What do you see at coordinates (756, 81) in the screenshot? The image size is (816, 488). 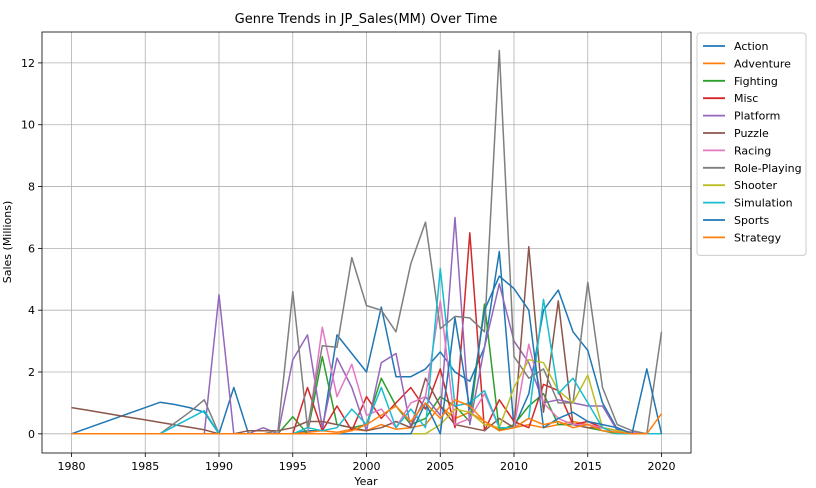 I see `legend-label: Fighting` at bounding box center [756, 81].